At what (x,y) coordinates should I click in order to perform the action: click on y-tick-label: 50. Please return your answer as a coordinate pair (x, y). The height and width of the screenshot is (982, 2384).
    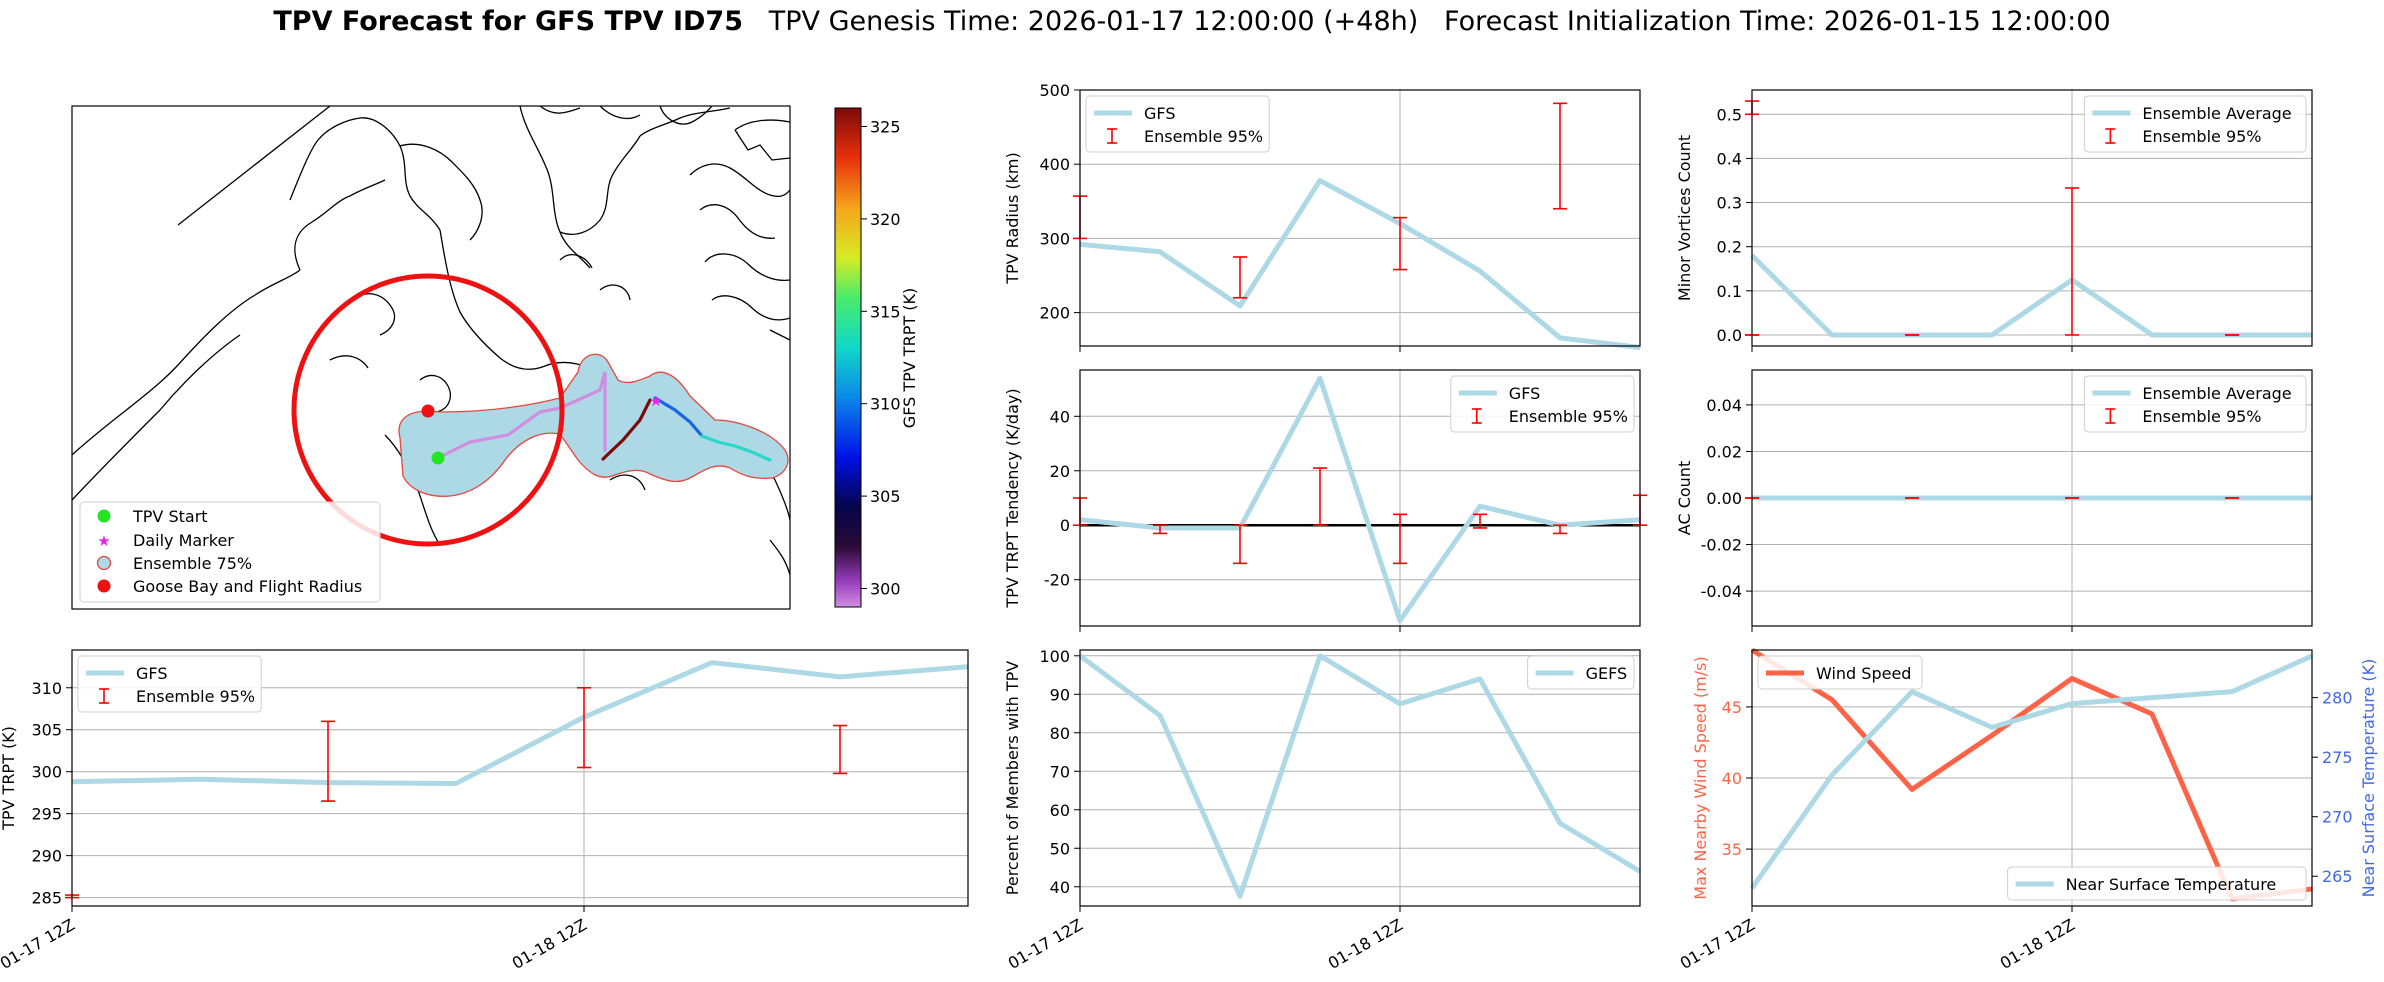
    Looking at the image, I should click on (1060, 848).